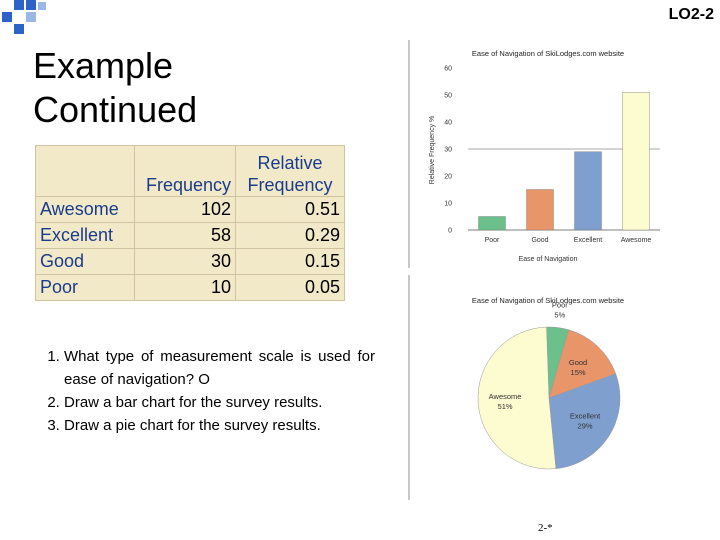  What do you see at coordinates (85, 287) in the screenshot?
I see `row-category: Poor` at bounding box center [85, 287].